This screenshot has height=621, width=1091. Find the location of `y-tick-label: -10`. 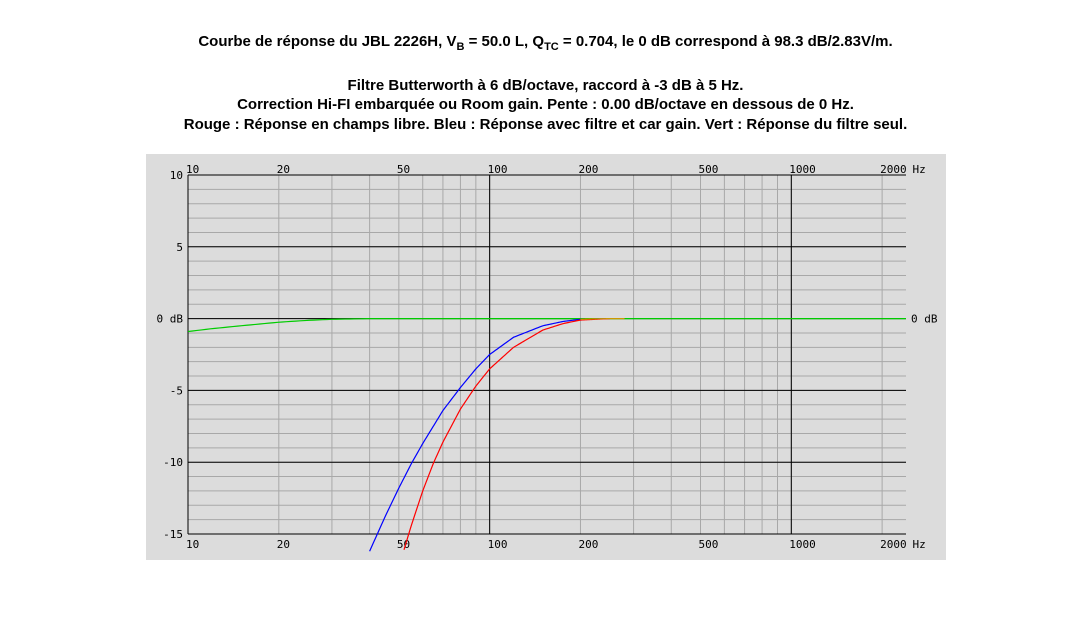

y-tick-label: -10 is located at coordinates (173, 462).